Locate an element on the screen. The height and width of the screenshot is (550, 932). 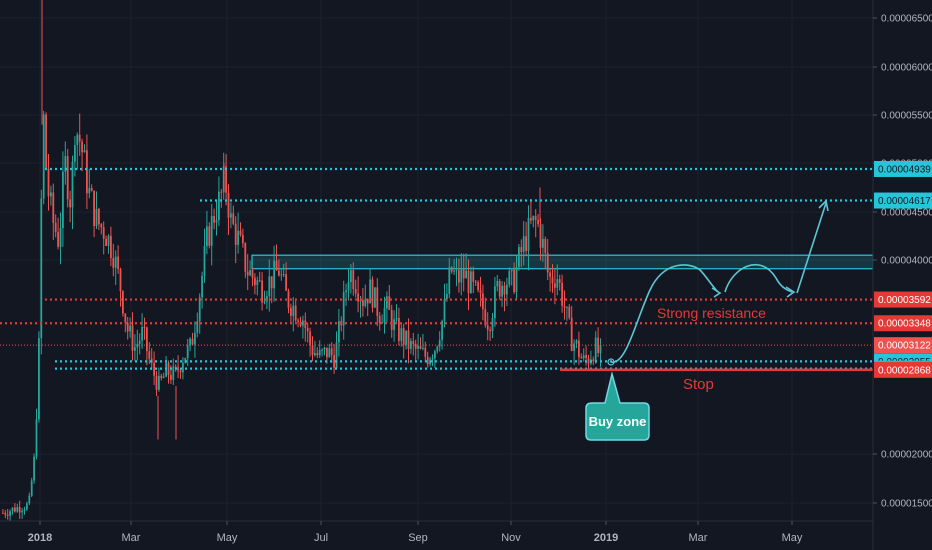
price-badge-label: 0.00004617 is located at coordinates (904, 201).